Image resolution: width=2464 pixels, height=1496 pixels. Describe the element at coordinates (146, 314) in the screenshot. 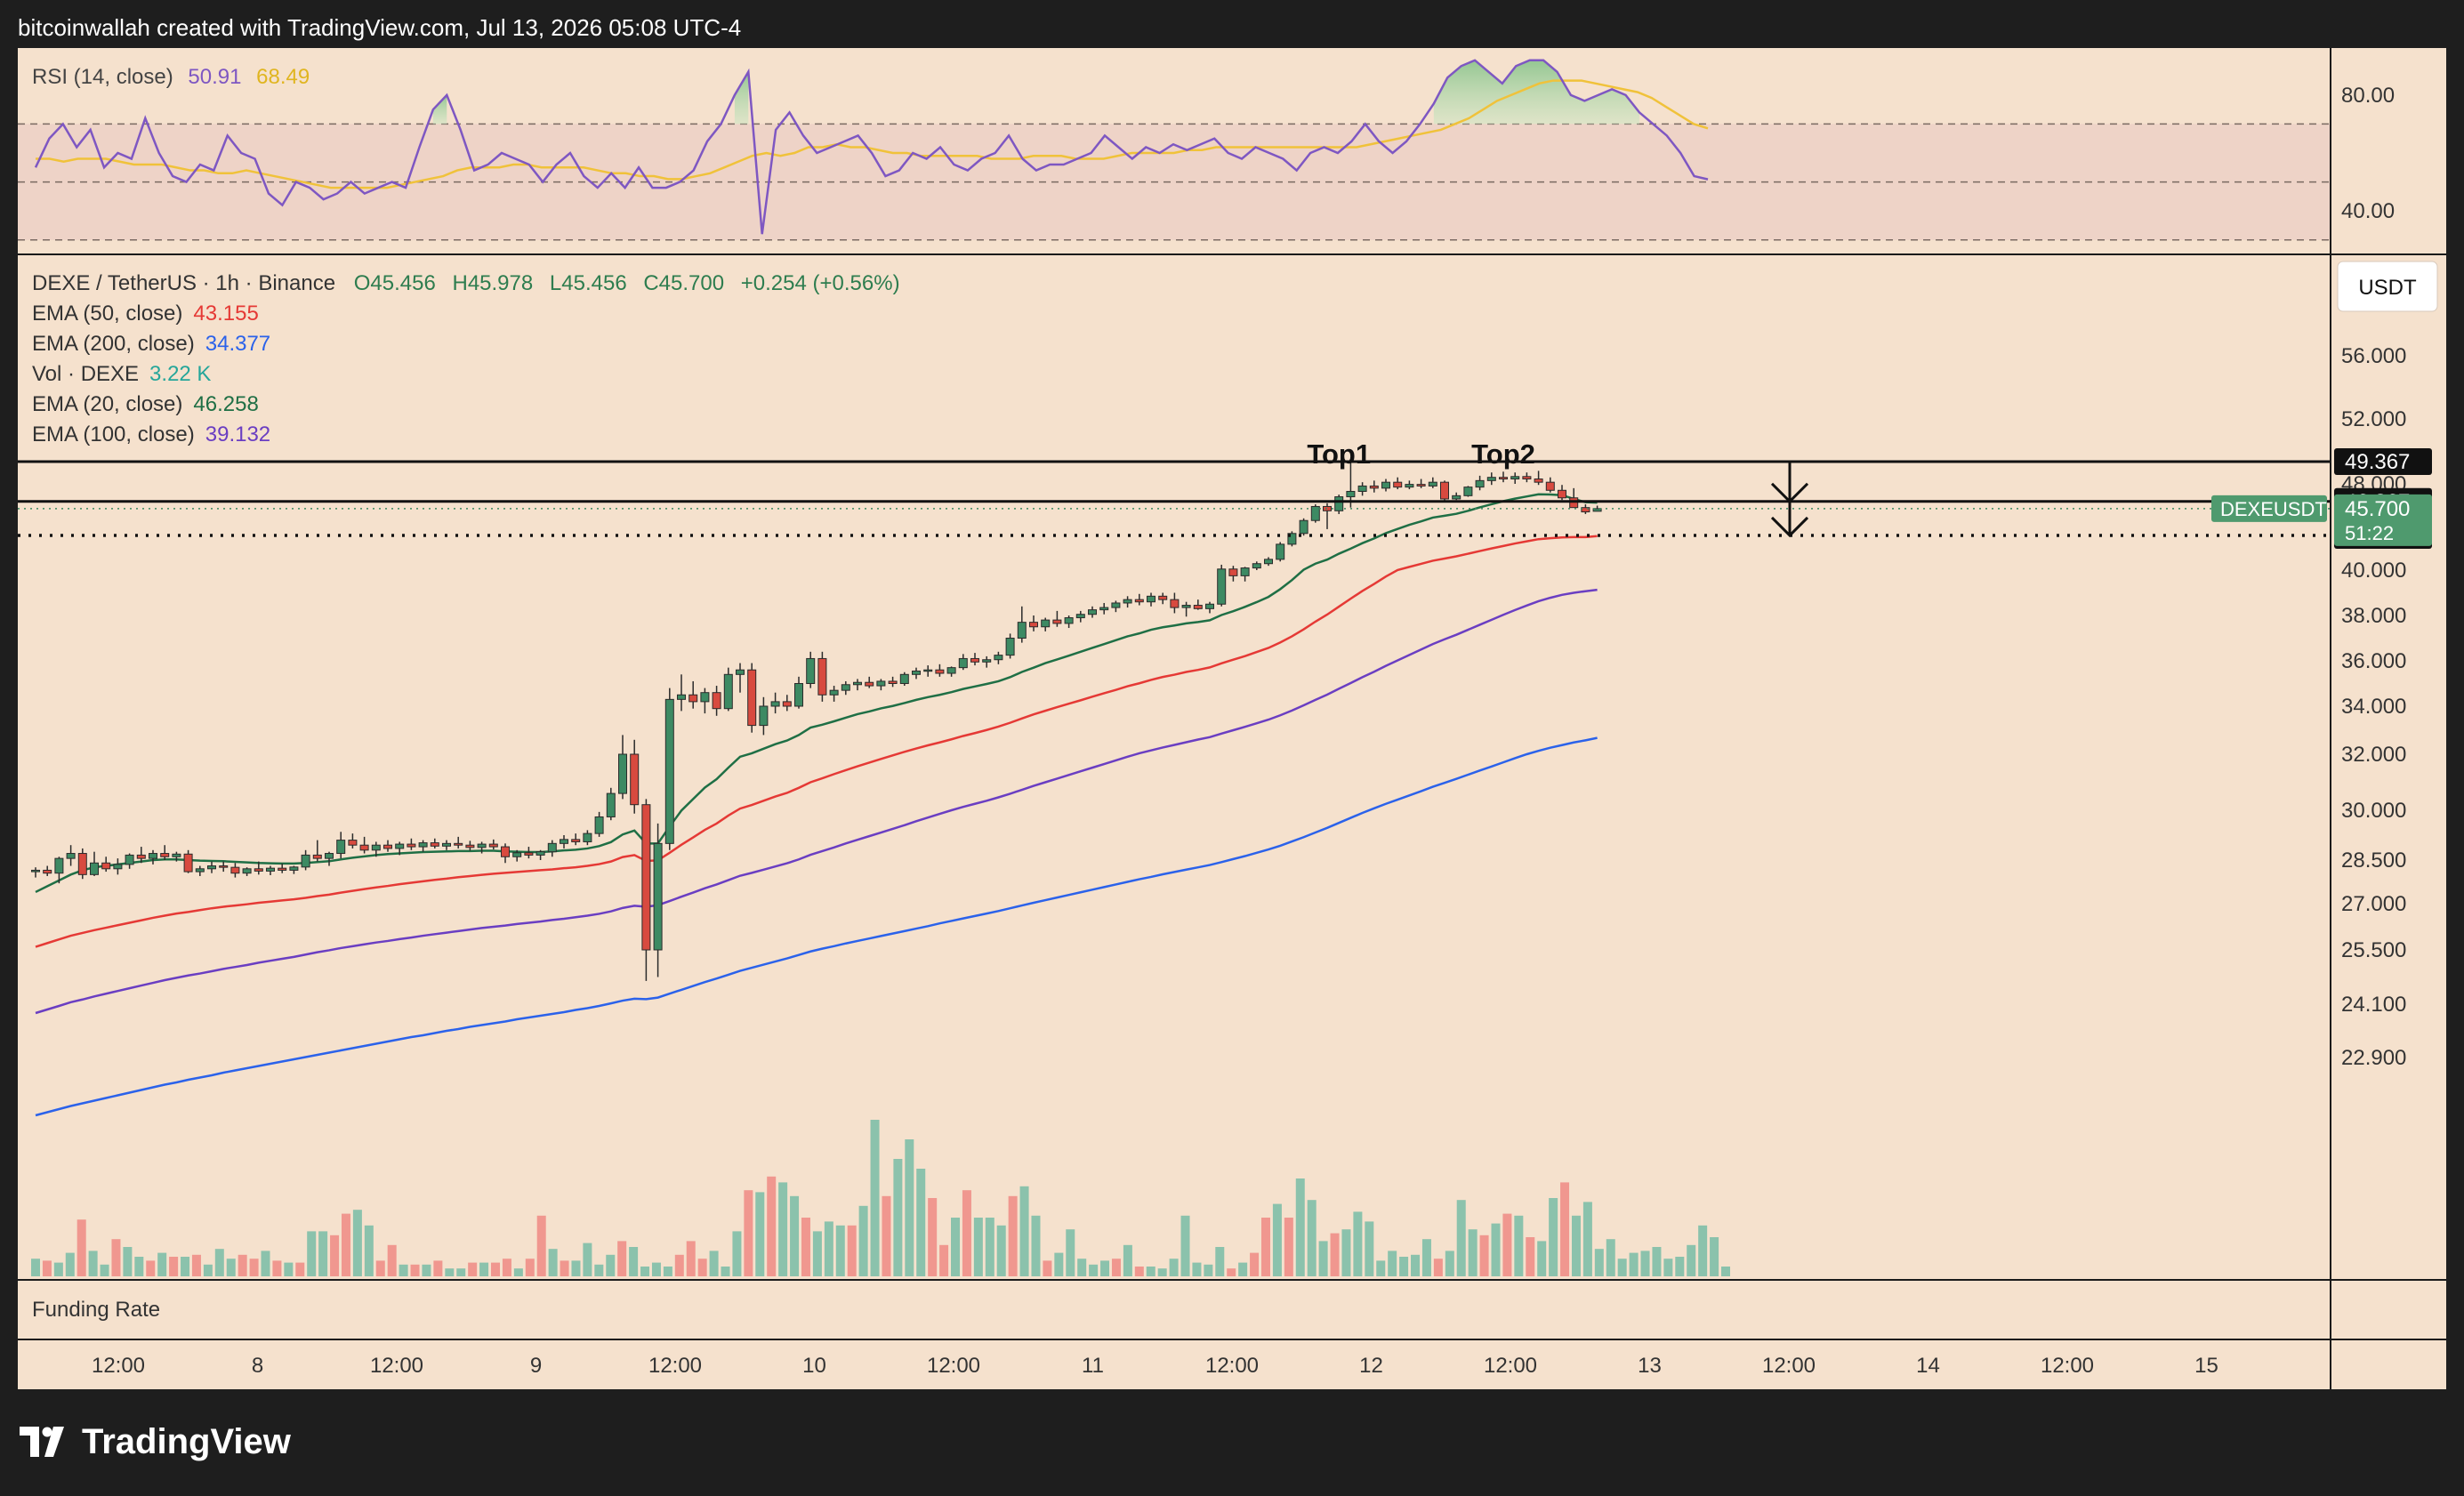

I see `indicator-legend-row: EMA (50, close) 43.155` at that location.